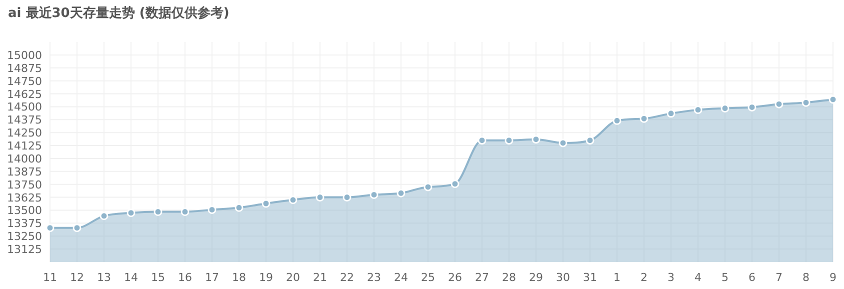 This screenshot has height=289, width=844. I want to click on x-tick-label: 30, so click(563, 277).